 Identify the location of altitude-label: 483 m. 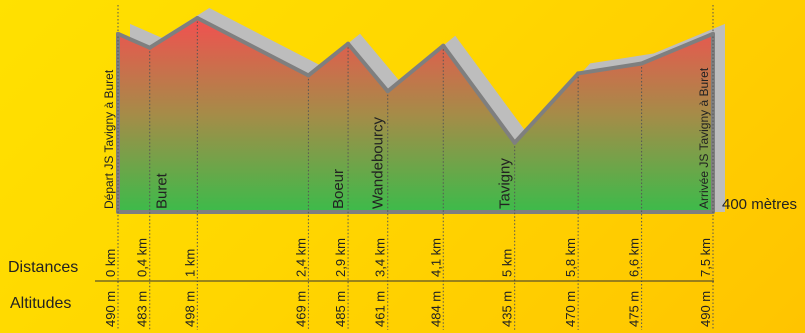
(142, 309).